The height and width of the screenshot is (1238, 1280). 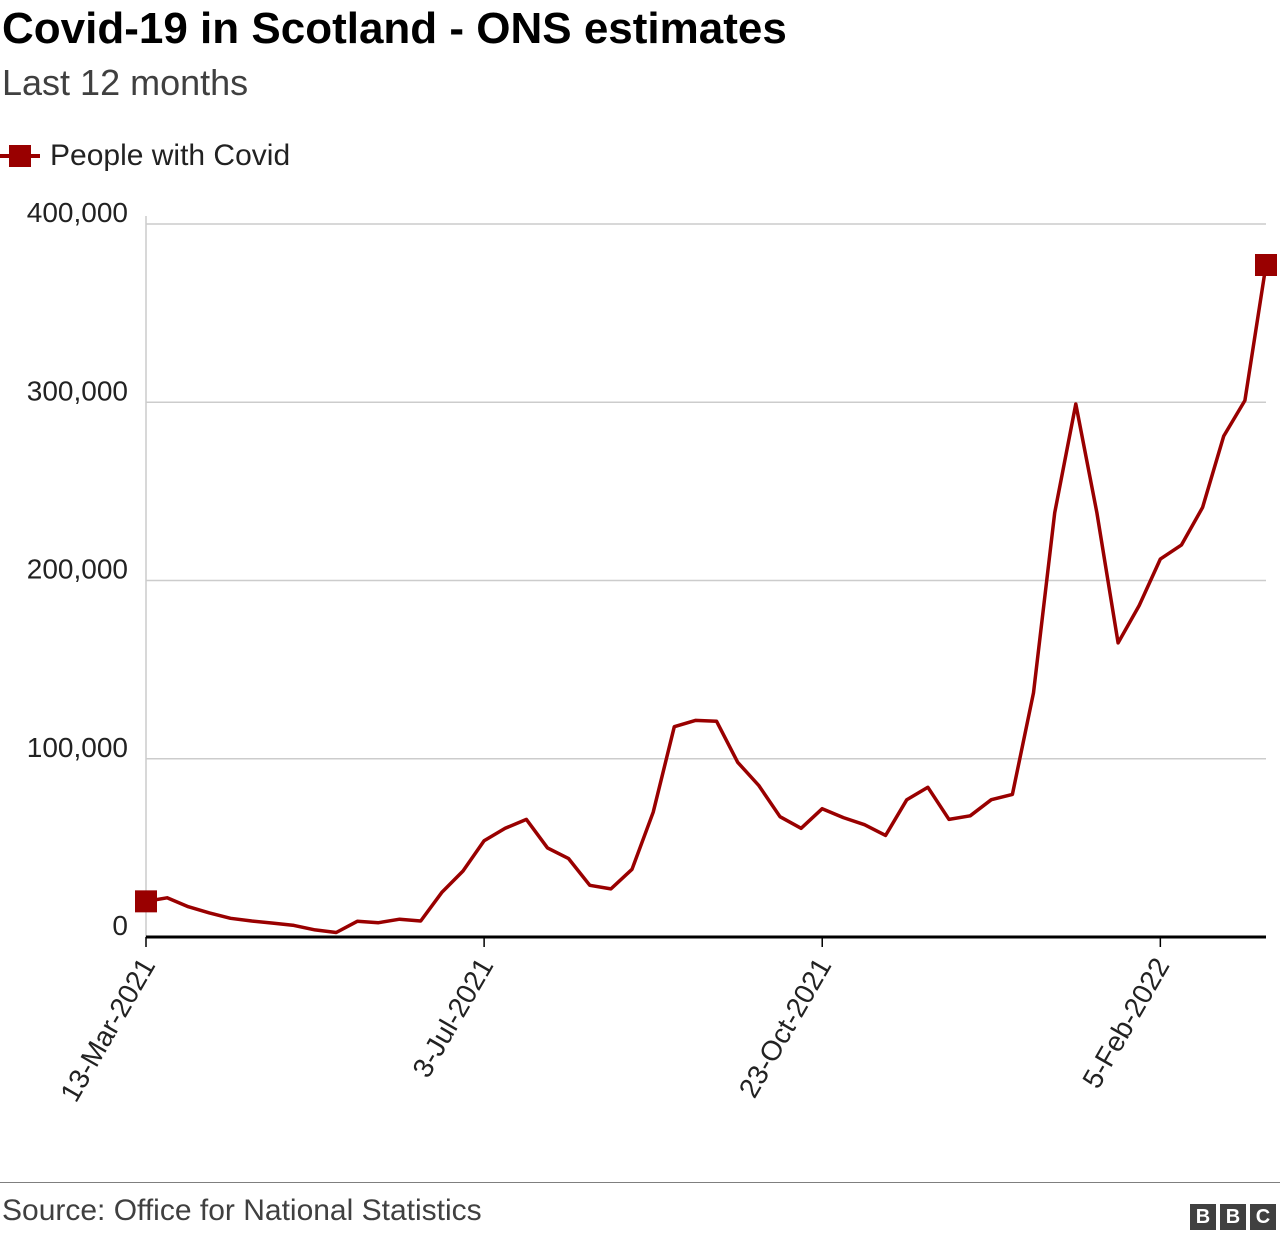 What do you see at coordinates (77, 390) in the screenshot?
I see `y-tick-label: 300,000` at bounding box center [77, 390].